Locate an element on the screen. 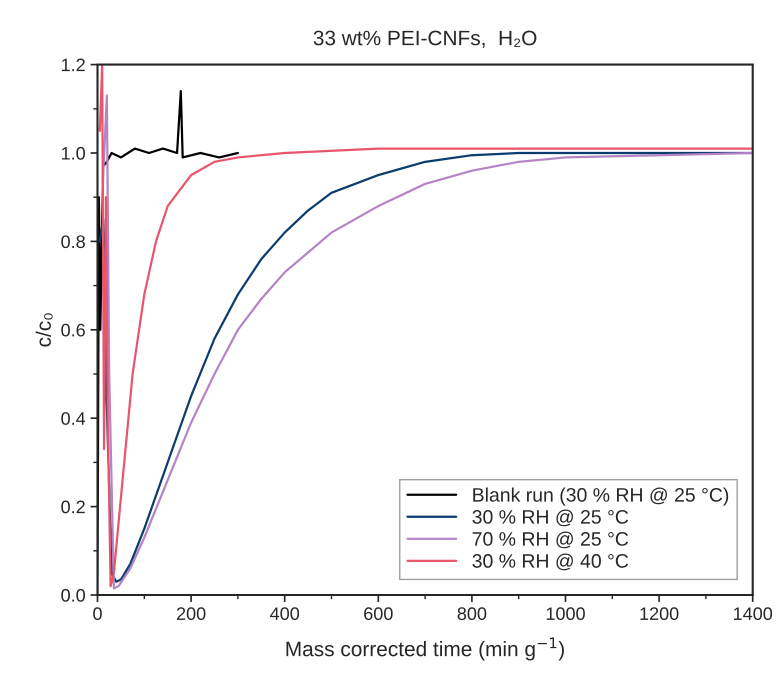 The height and width of the screenshot is (680, 780). y-tick-label: 1.0 is located at coordinates (73, 153).